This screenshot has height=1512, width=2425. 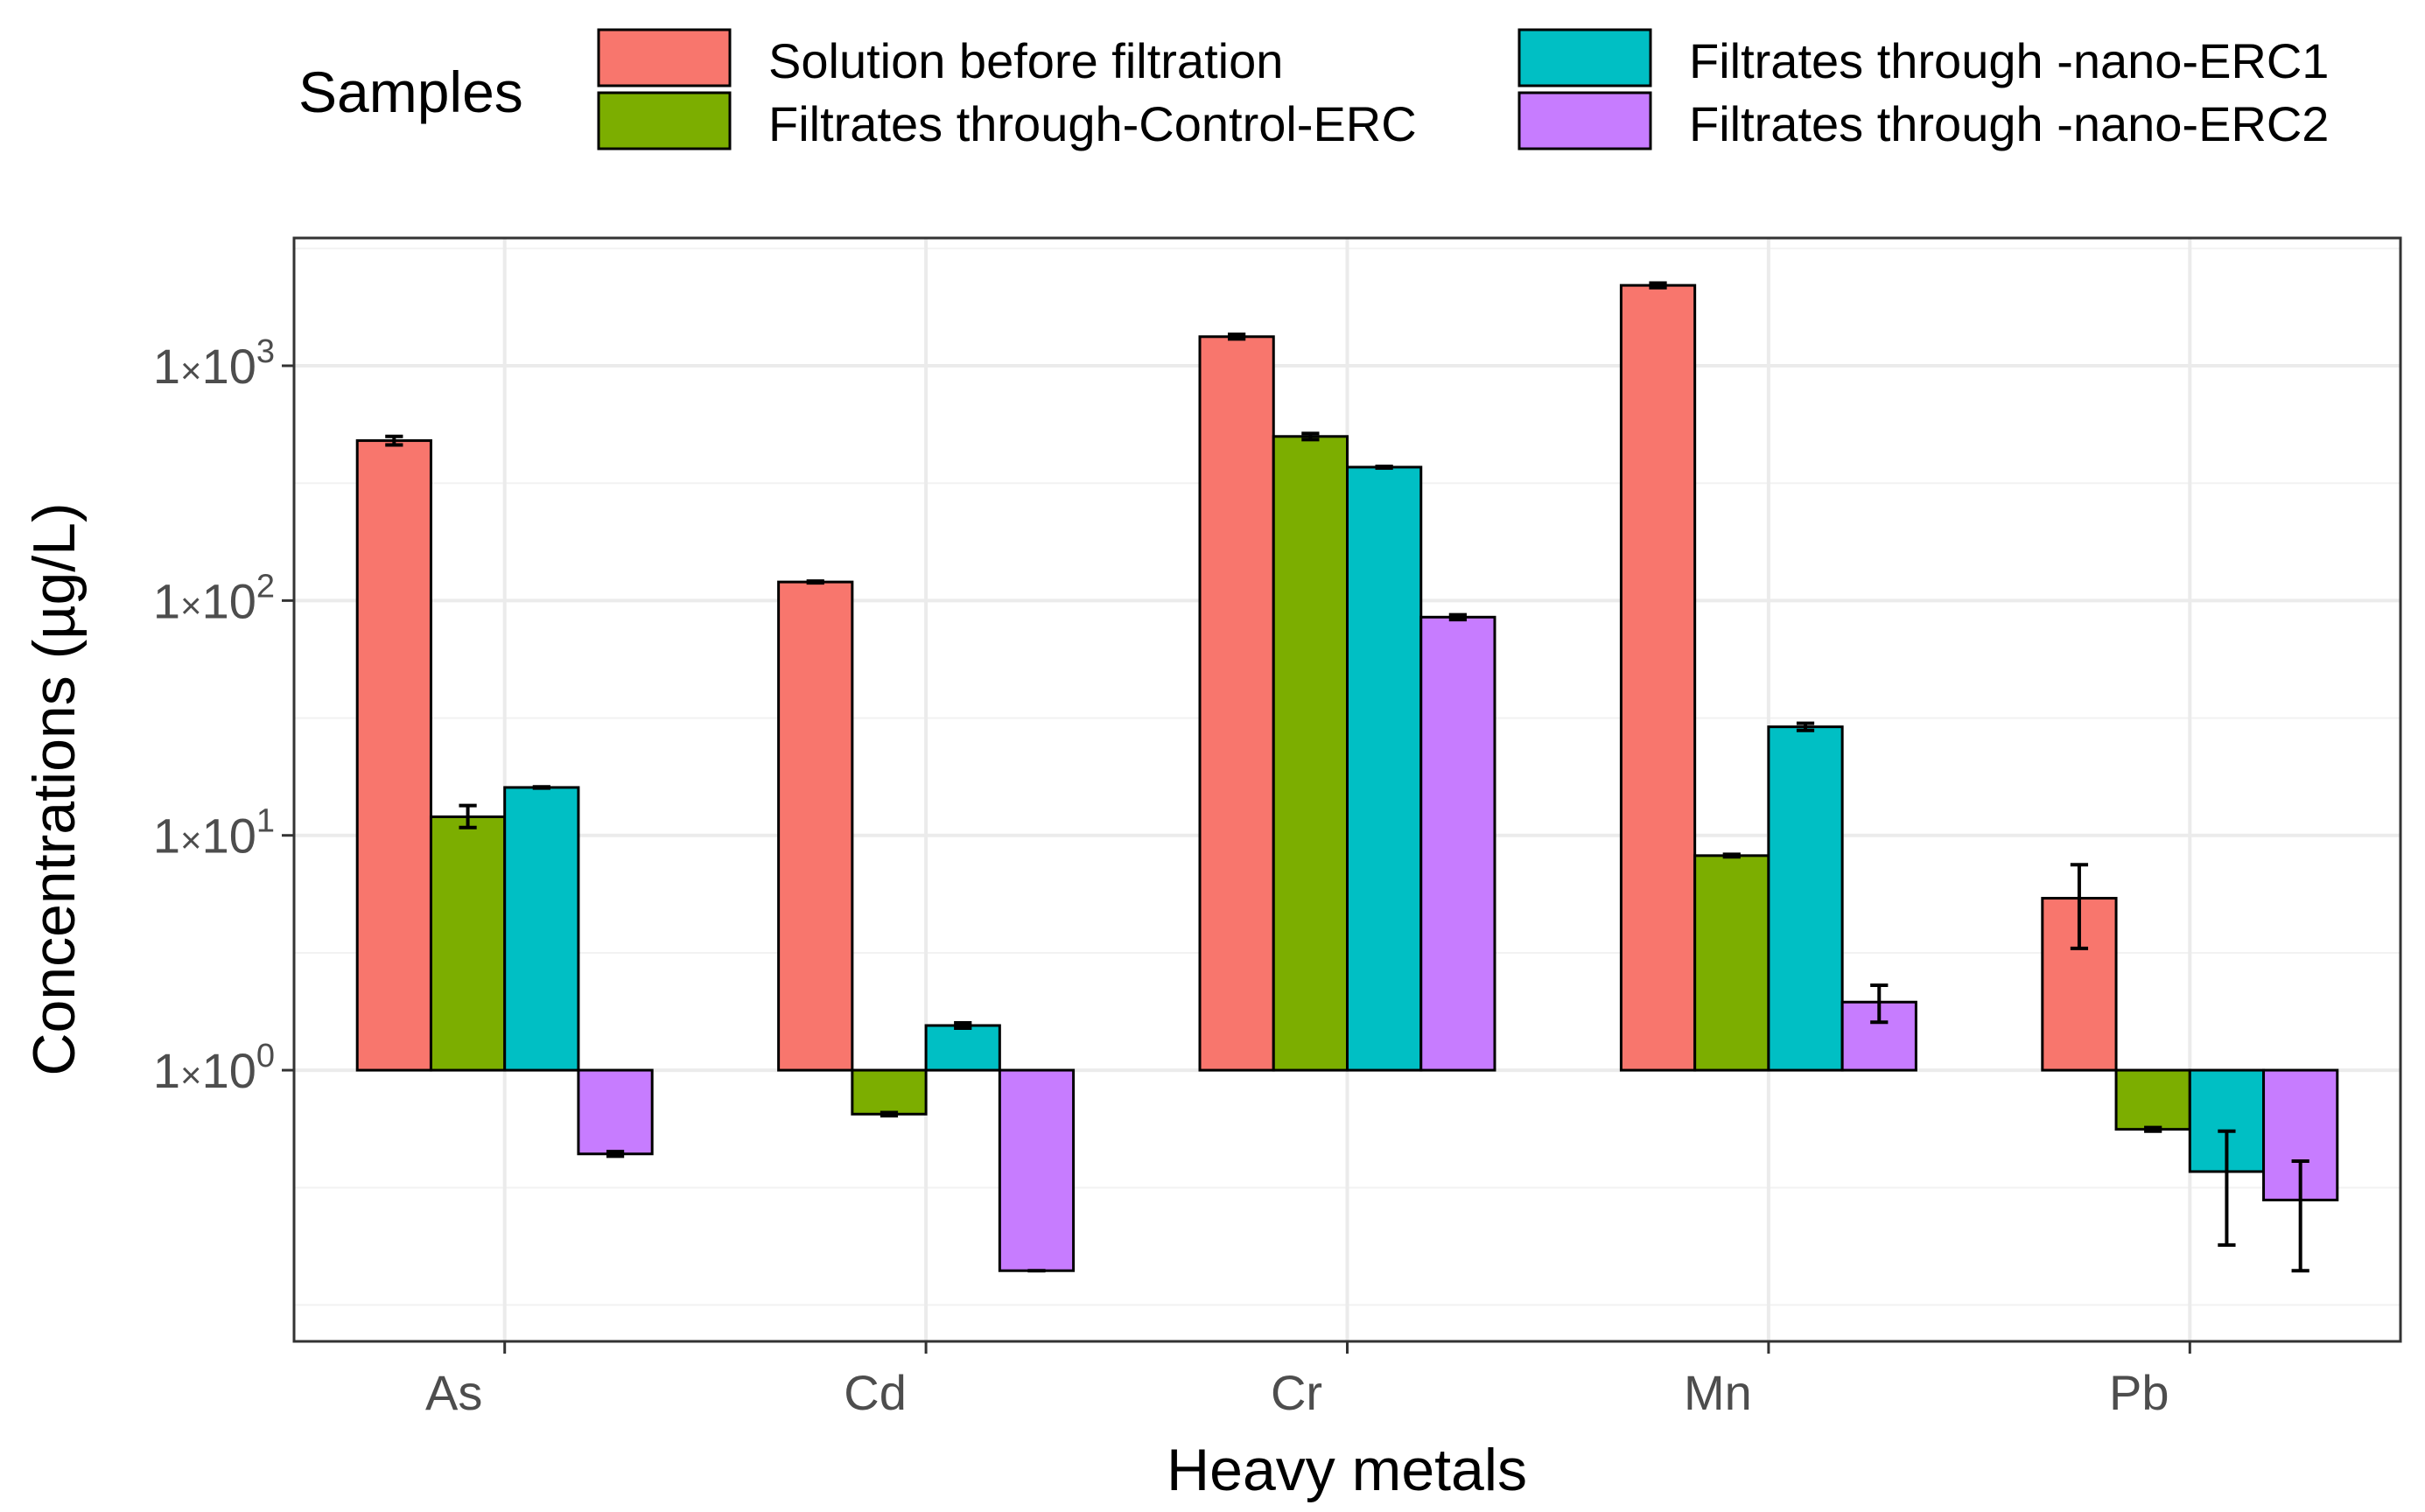 What do you see at coordinates (1296, 1392) in the screenshot?
I see `x-tick-label-2: Cr` at bounding box center [1296, 1392].